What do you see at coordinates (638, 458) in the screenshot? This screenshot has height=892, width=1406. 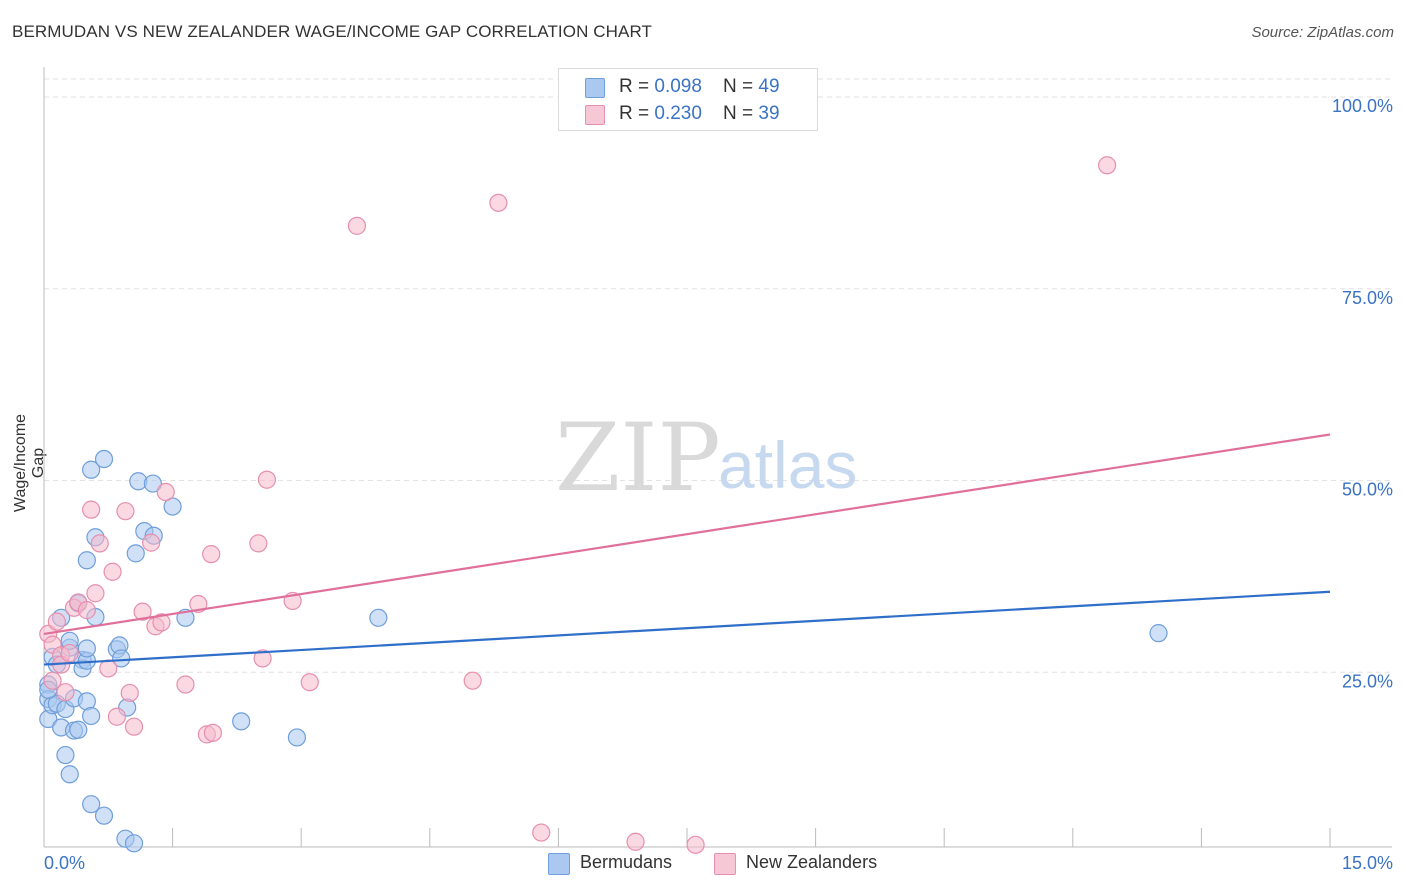 I see `watermark-zip: ZIP` at bounding box center [638, 458].